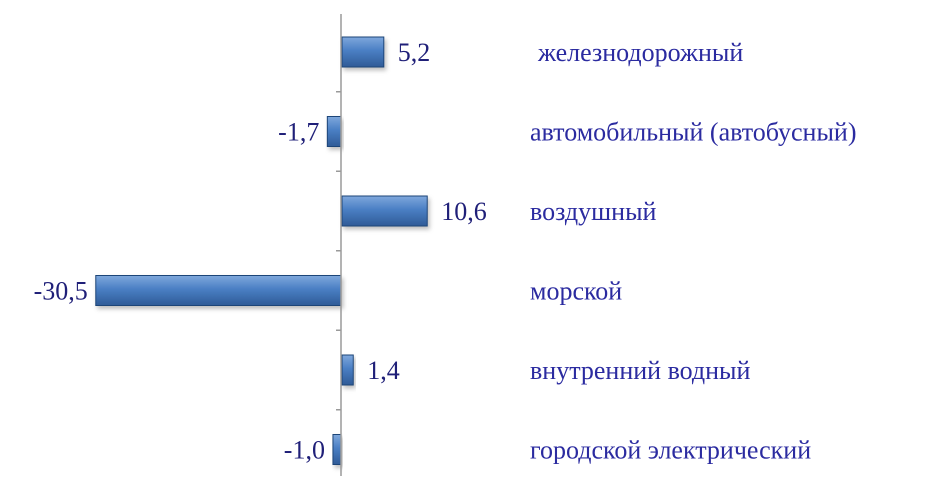 Image resolution: width=932 pixels, height=478 pixels. I want to click on value-label: -1,0, so click(304, 450).